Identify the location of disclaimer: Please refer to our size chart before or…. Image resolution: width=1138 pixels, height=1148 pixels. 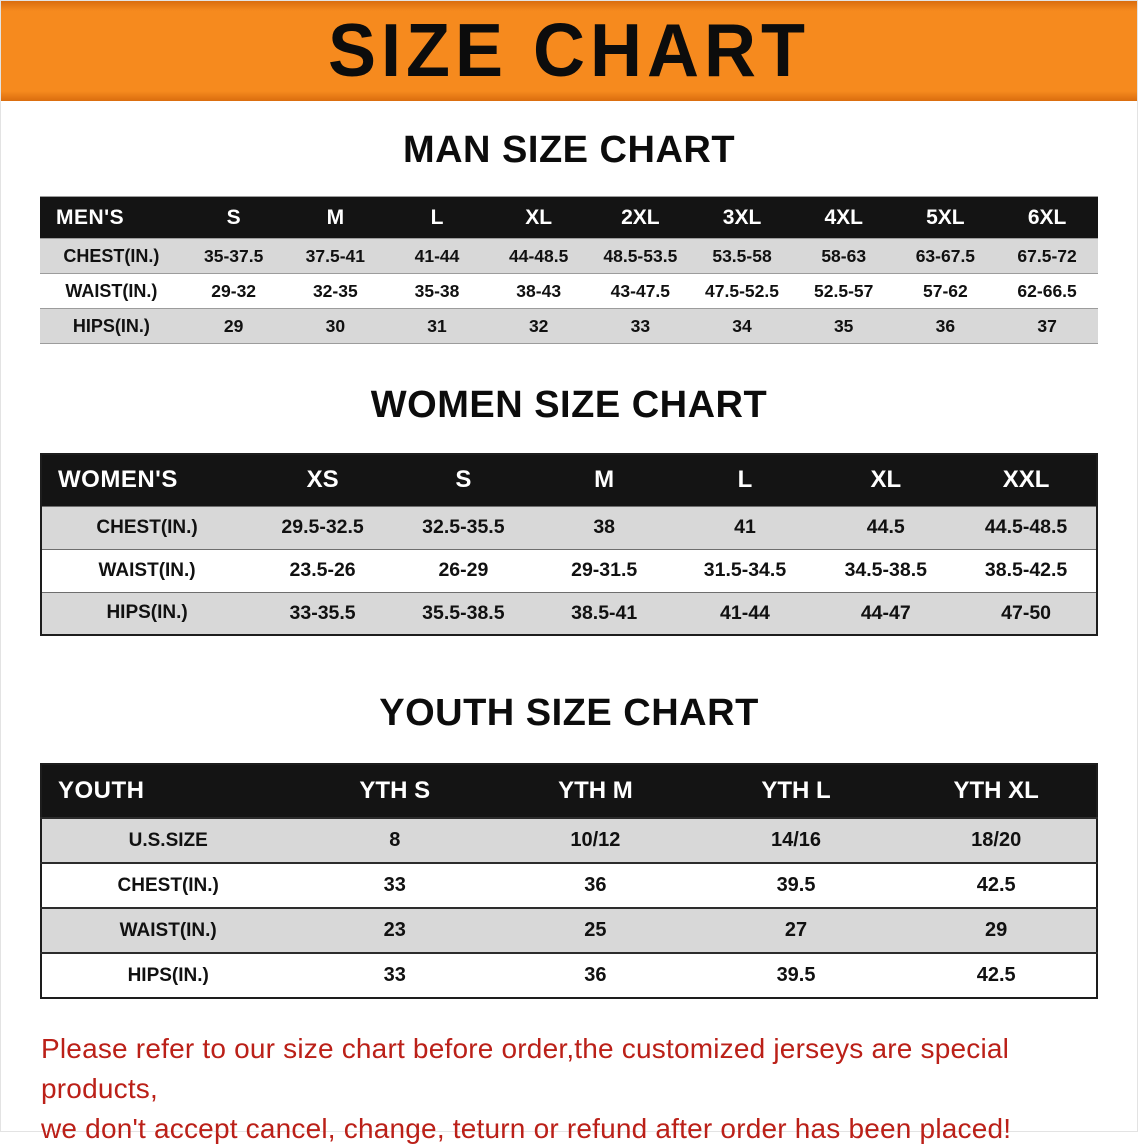
(569, 1088).